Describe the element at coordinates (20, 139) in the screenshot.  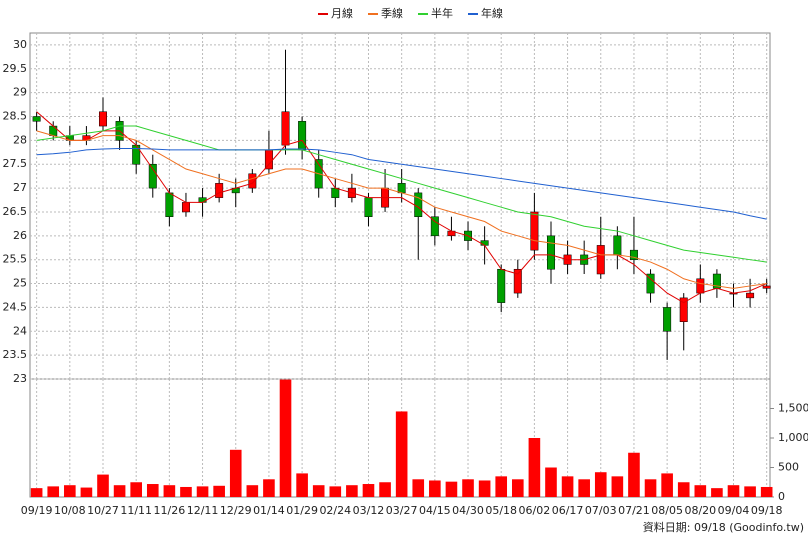
I see `y-tick-label: 28` at that location.